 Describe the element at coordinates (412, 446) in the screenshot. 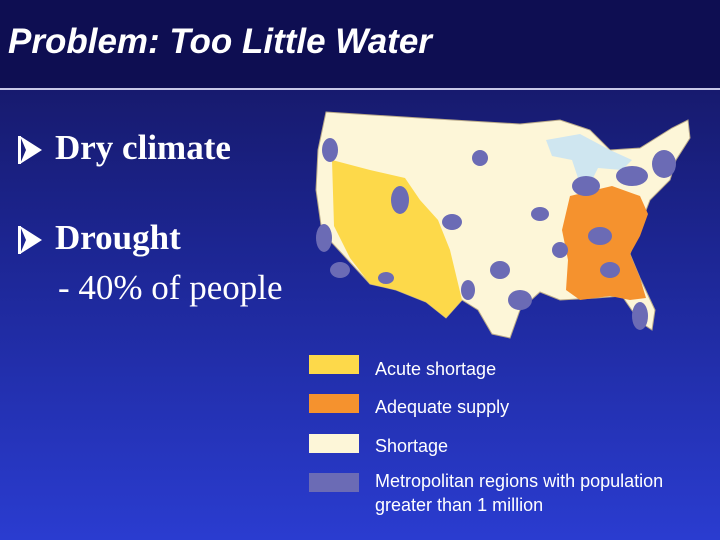

I see `legend-label: Shortage` at that location.